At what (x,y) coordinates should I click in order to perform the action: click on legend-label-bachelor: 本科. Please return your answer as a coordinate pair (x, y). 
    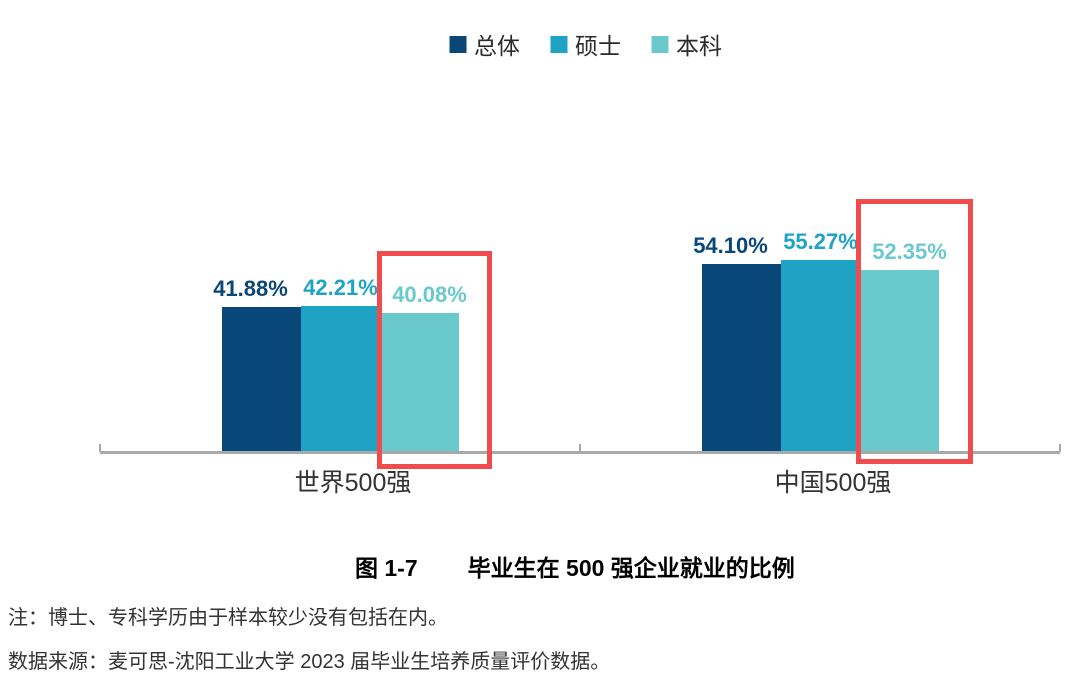
    Looking at the image, I should click on (699, 46).